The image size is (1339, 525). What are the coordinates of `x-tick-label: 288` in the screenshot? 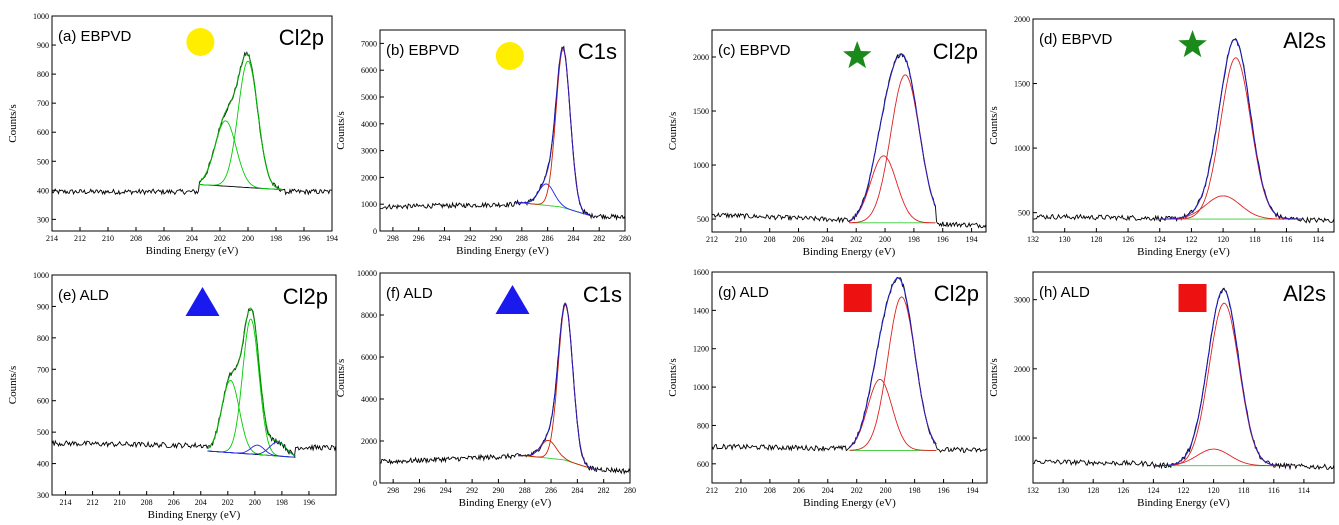 It's located at (525, 490).